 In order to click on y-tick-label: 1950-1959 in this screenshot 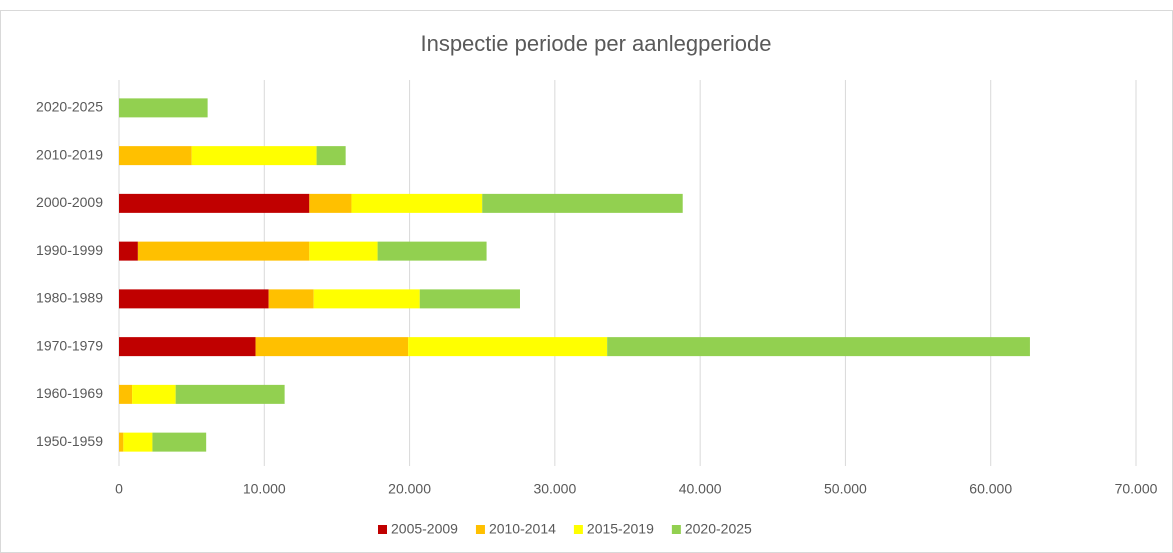, I will do `click(69, 441)`.